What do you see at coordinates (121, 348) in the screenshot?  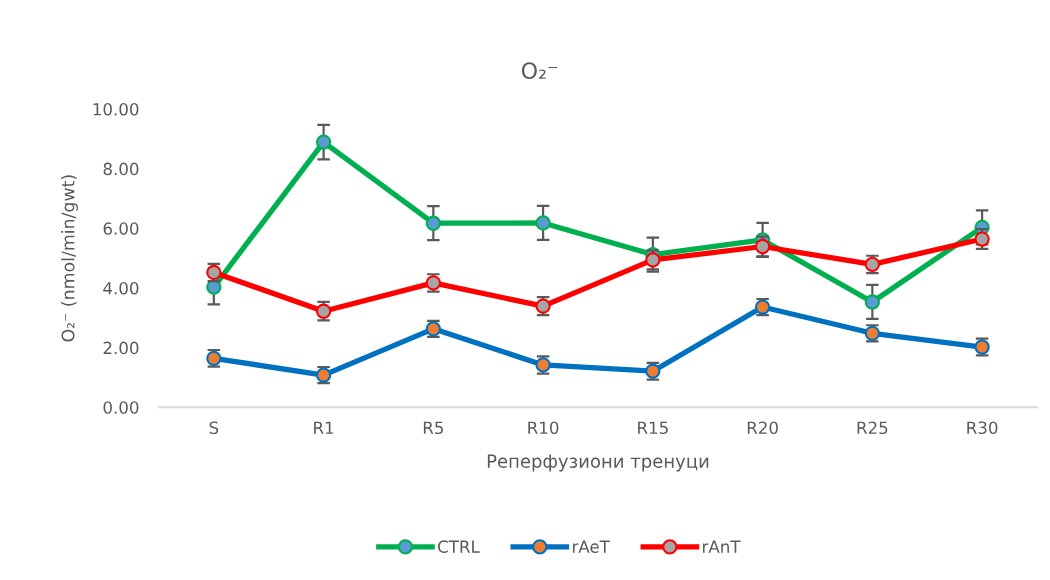 I see `y-tick-label: 2.00` at bounding box center [121, 348].